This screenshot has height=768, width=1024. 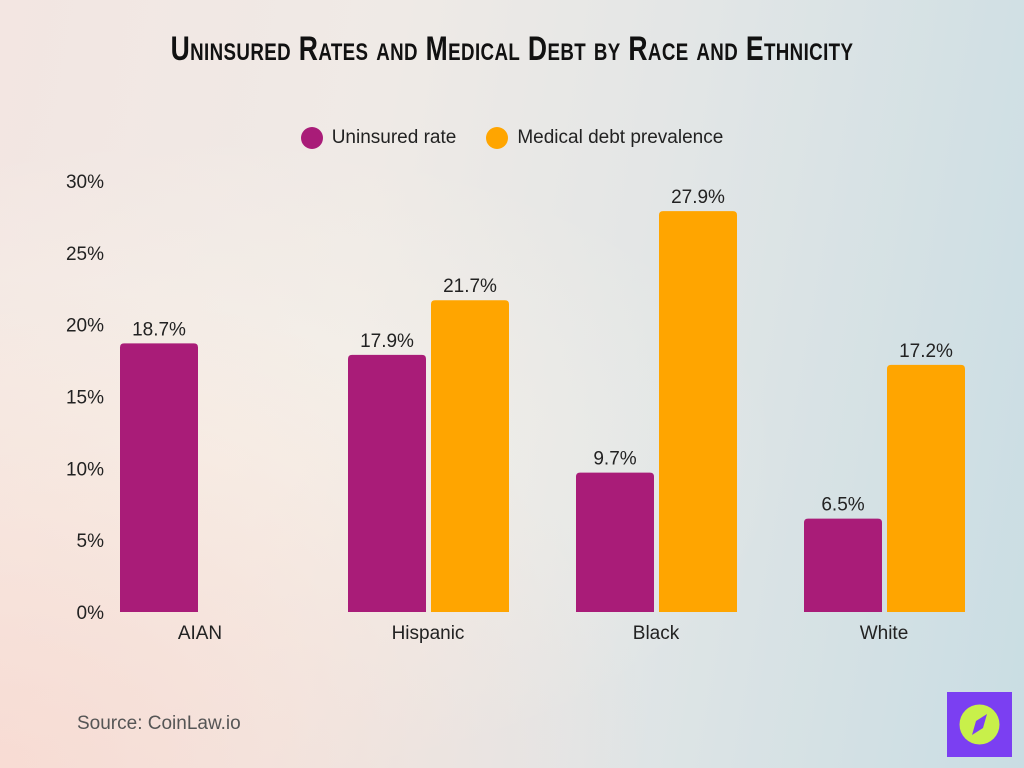 I want to click on y-tick-label: 20%, so click(x=85, y=326).